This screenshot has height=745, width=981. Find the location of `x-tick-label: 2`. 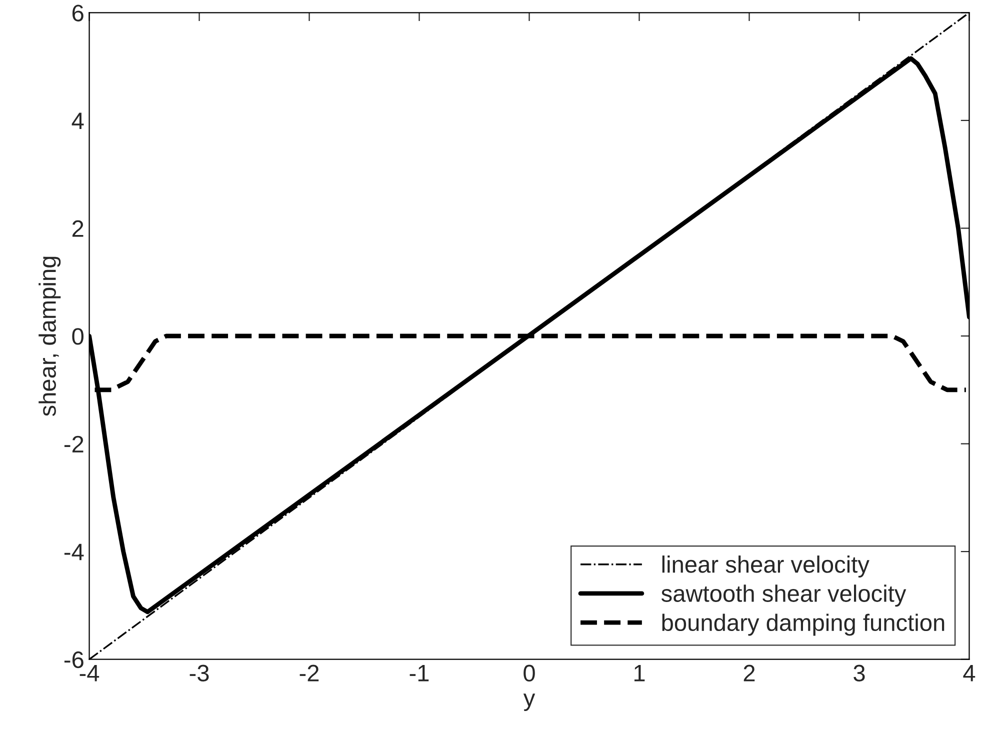

x-tick-label: 2 is located at coordinates (749, 673).